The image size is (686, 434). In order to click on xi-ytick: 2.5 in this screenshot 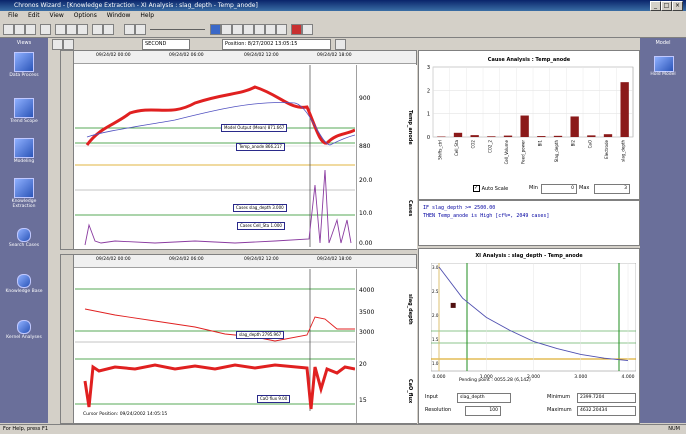, I will do `click(435, 291)`.